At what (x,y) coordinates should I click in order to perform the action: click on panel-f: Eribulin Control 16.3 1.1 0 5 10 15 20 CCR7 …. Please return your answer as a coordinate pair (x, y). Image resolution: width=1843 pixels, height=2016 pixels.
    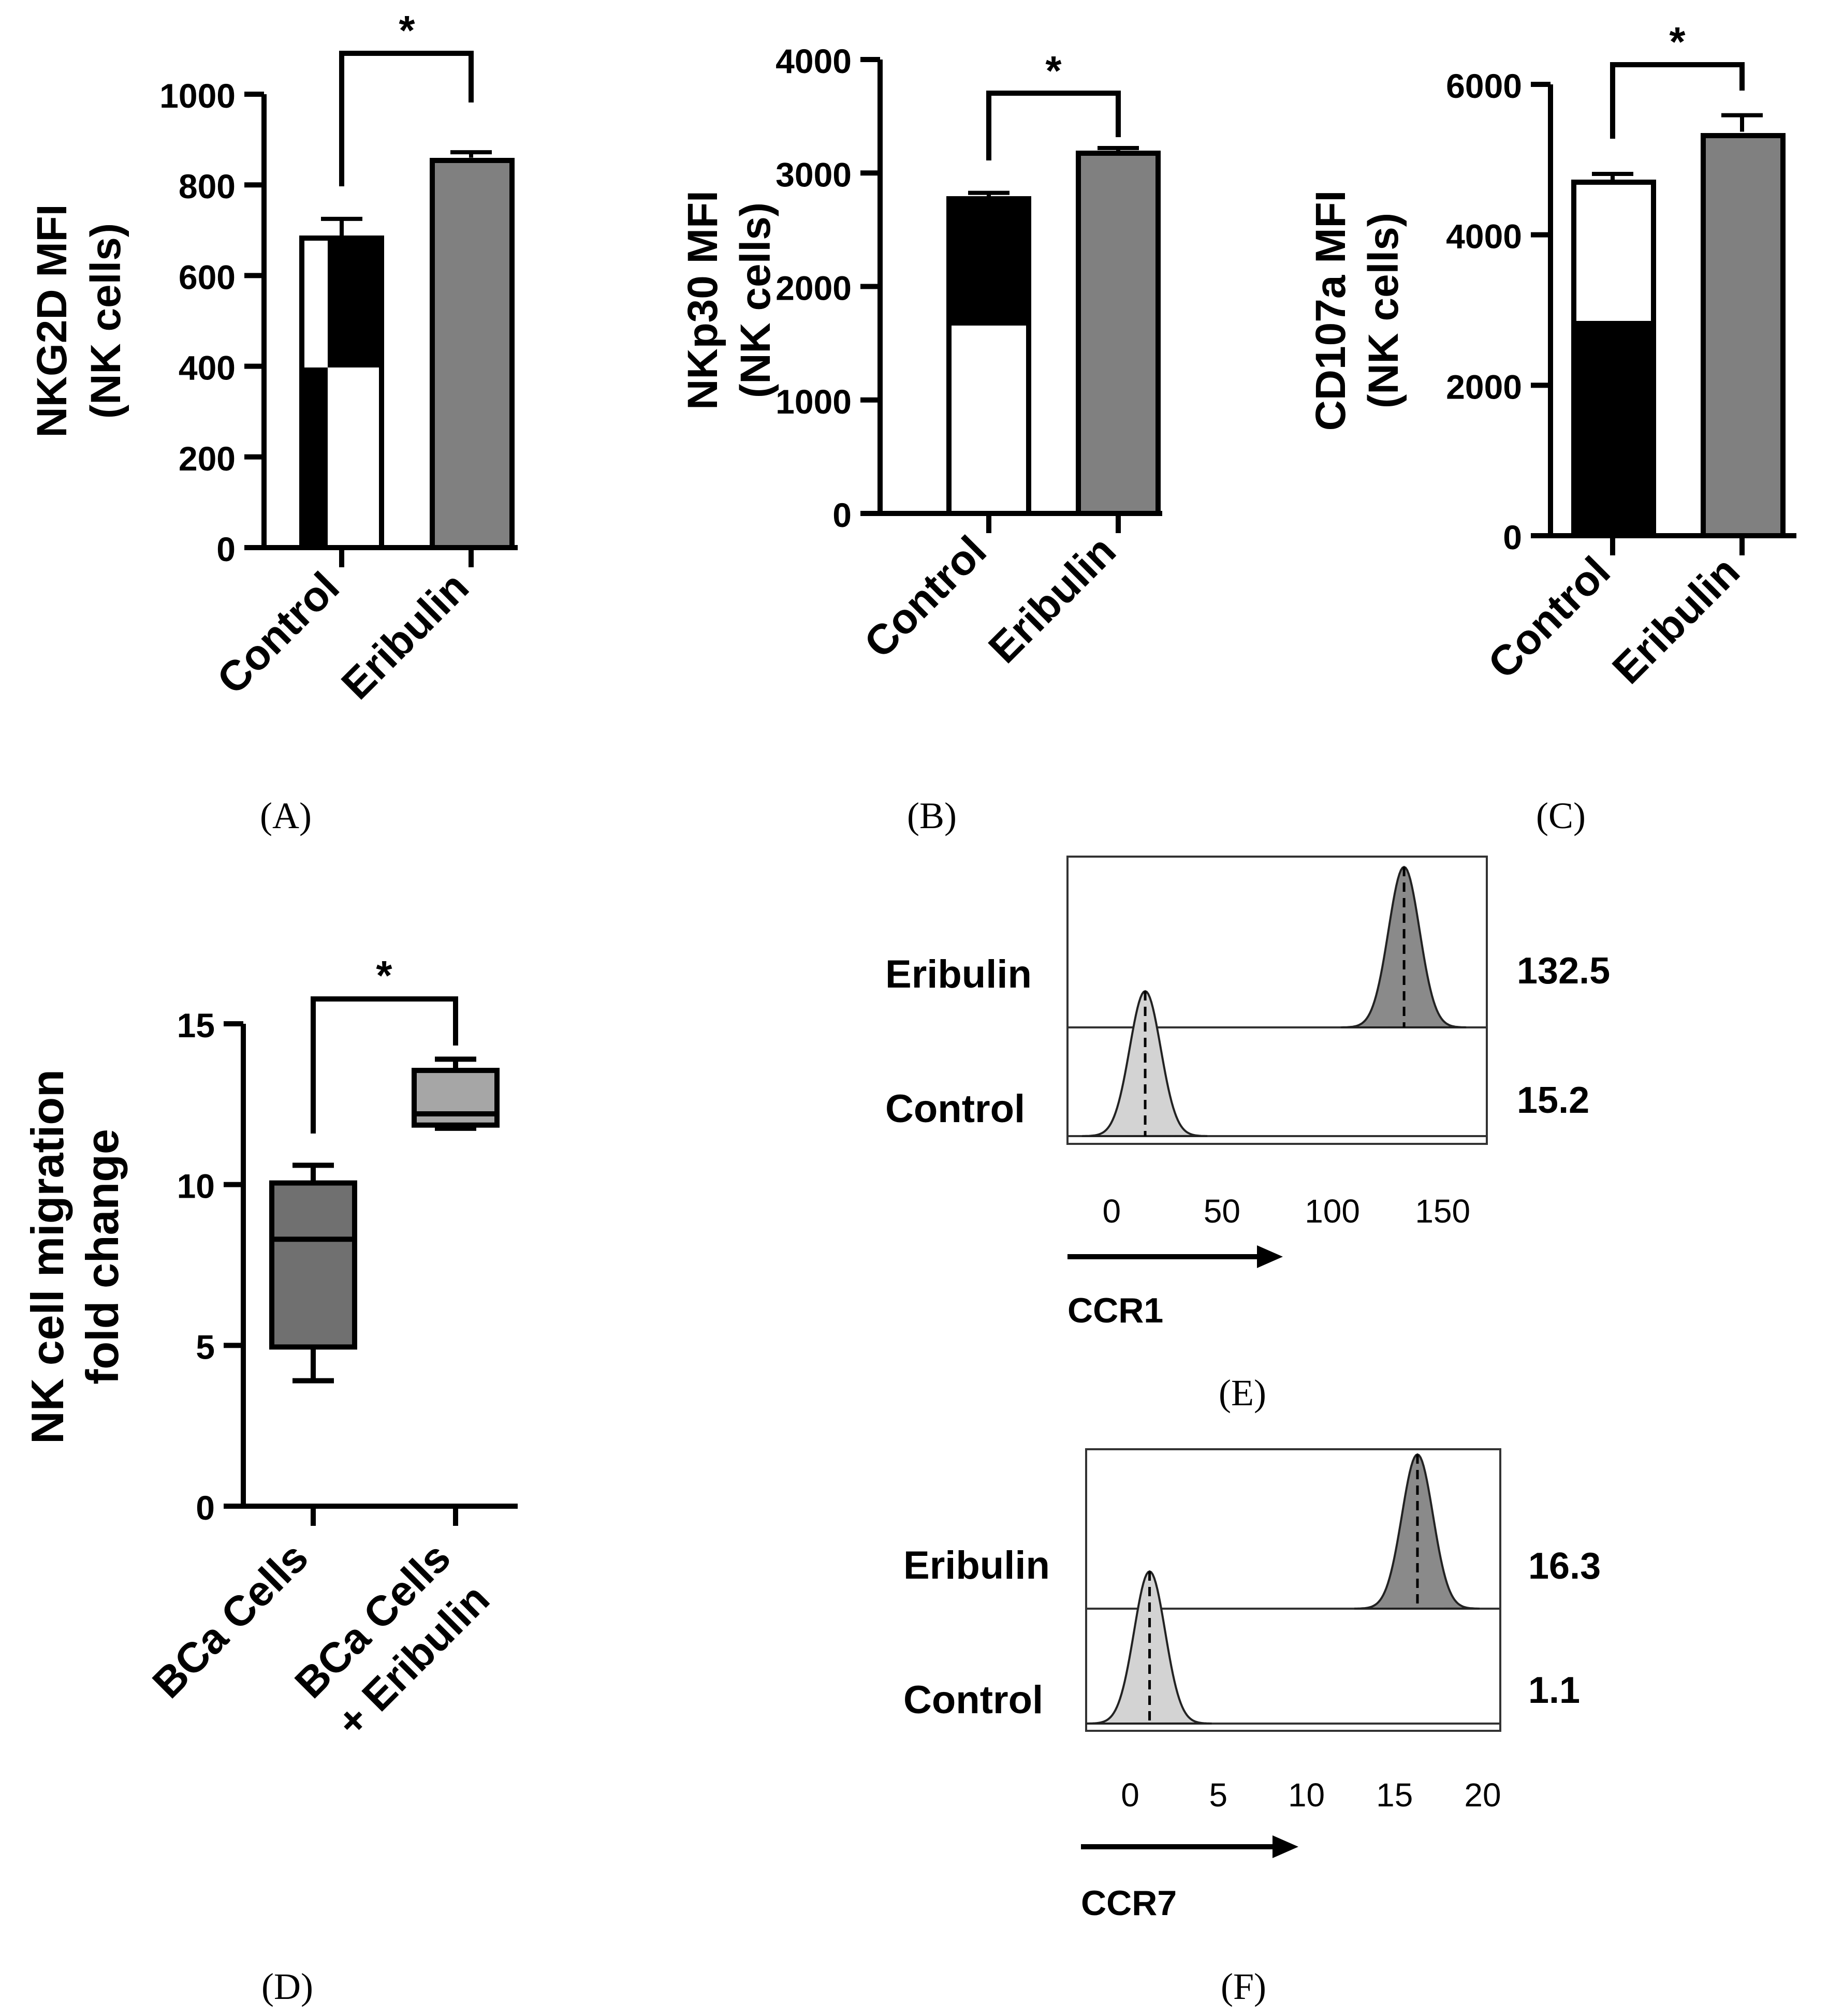
    Looking at the image, I should click on (1252, 1727).